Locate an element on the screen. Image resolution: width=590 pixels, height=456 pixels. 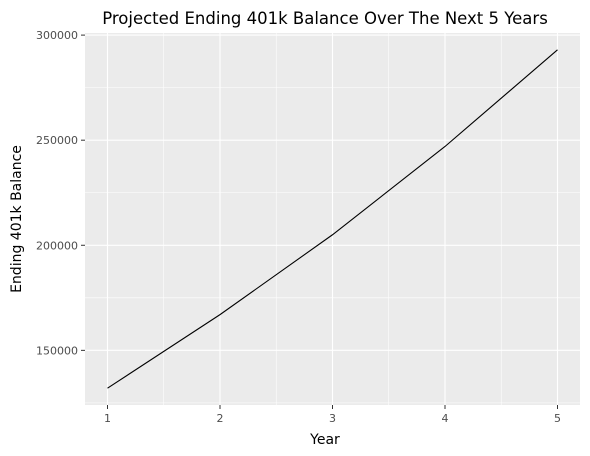
y-tick-label: 250000 is located at coordinates (57, 140).